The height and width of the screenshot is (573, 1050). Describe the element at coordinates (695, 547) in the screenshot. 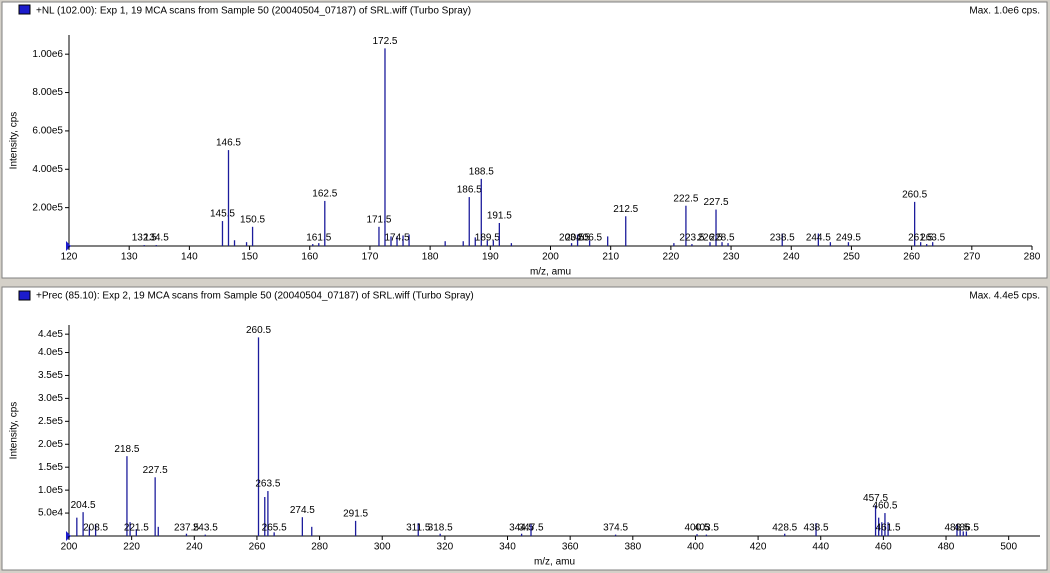

I see `x-tick-label: 400` at that location.